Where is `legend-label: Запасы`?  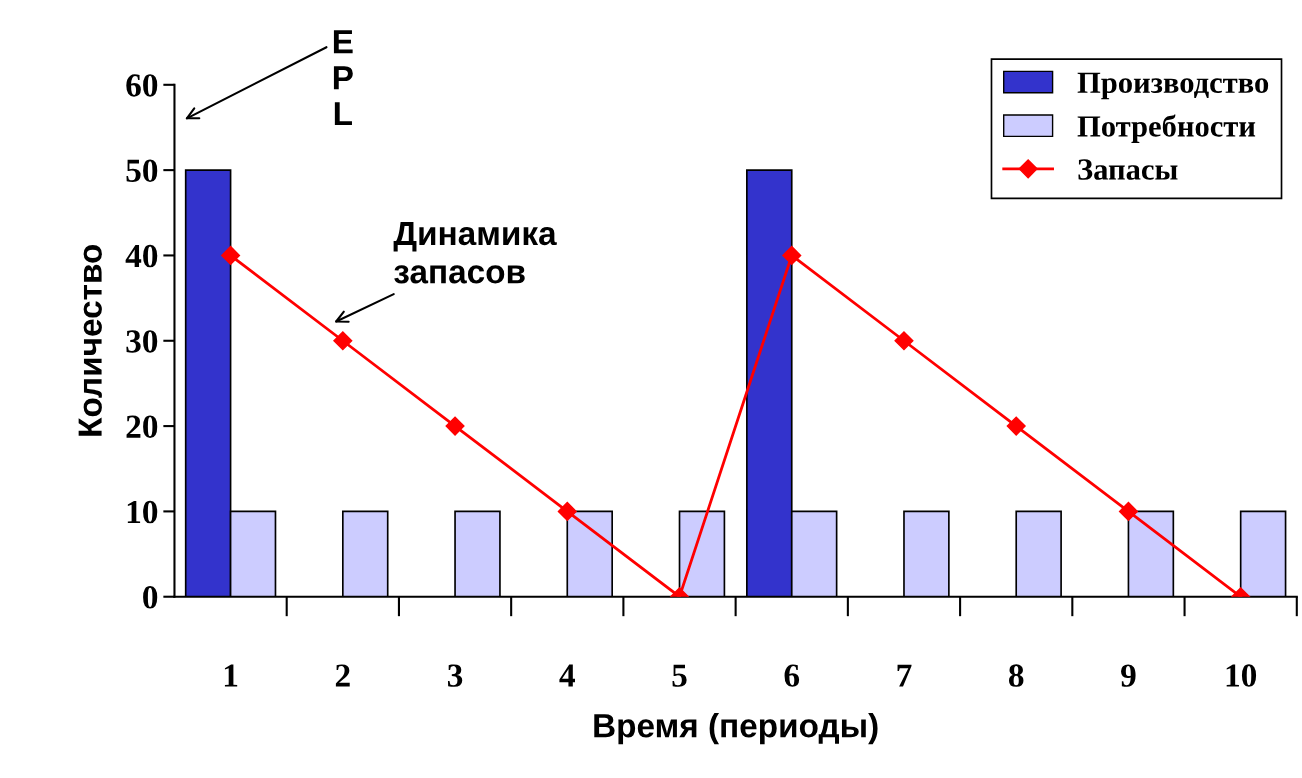 legend-label: Запасы is located at coordinates (1128, 169).